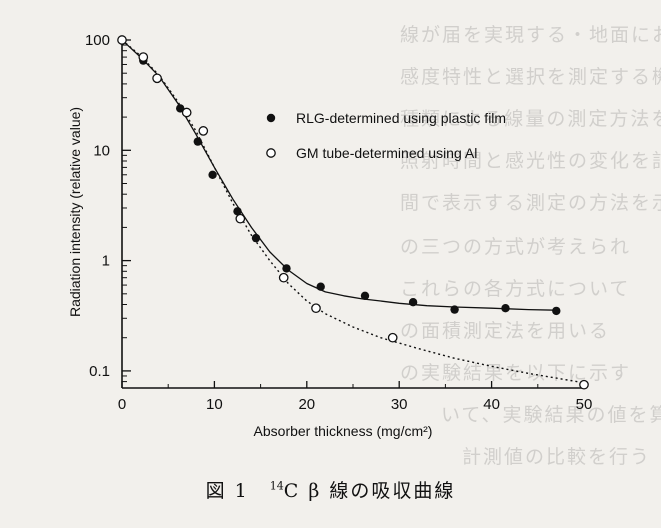 The image size is (661, 528). I want to click on x-tick-label: 30, so click(399, 404).